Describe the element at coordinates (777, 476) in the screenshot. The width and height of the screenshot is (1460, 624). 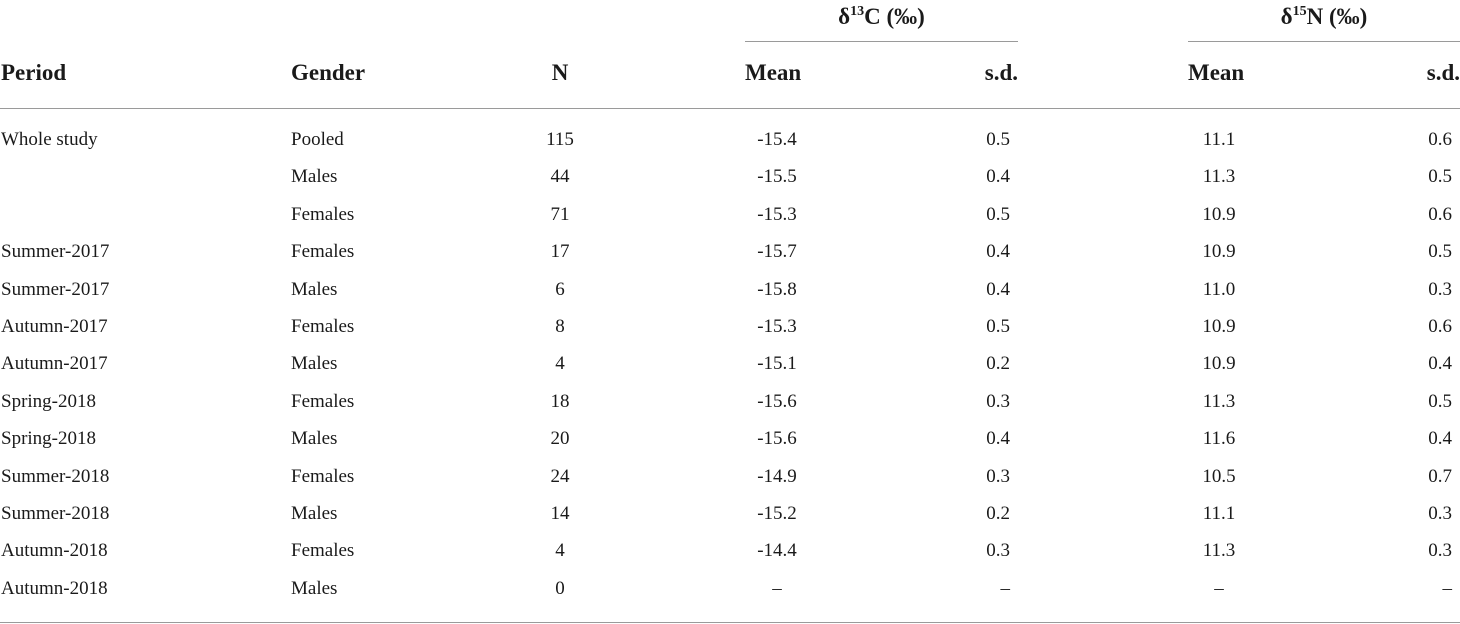
I see `cell-c13-mean: -14.9` at that location.